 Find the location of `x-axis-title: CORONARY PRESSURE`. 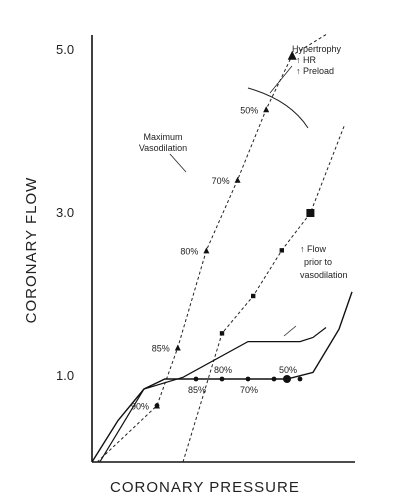

x-axis-title: CORONARY PRESSURE is located at coordinates (205, 487).